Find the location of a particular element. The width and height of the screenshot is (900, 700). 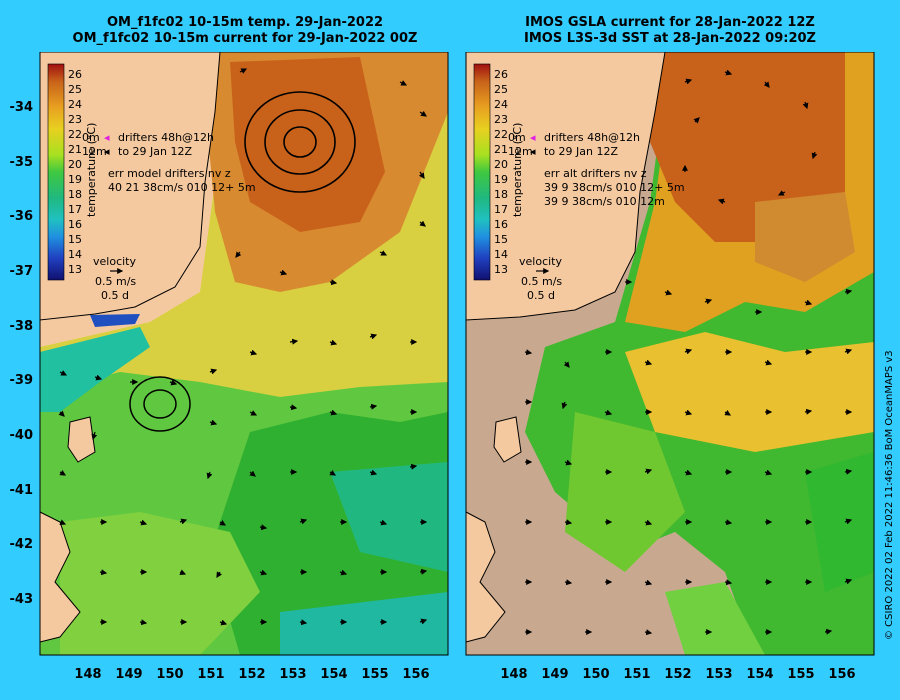

right-legend-to: to 29 Jan 12Z is located at coordinates (581, 151).